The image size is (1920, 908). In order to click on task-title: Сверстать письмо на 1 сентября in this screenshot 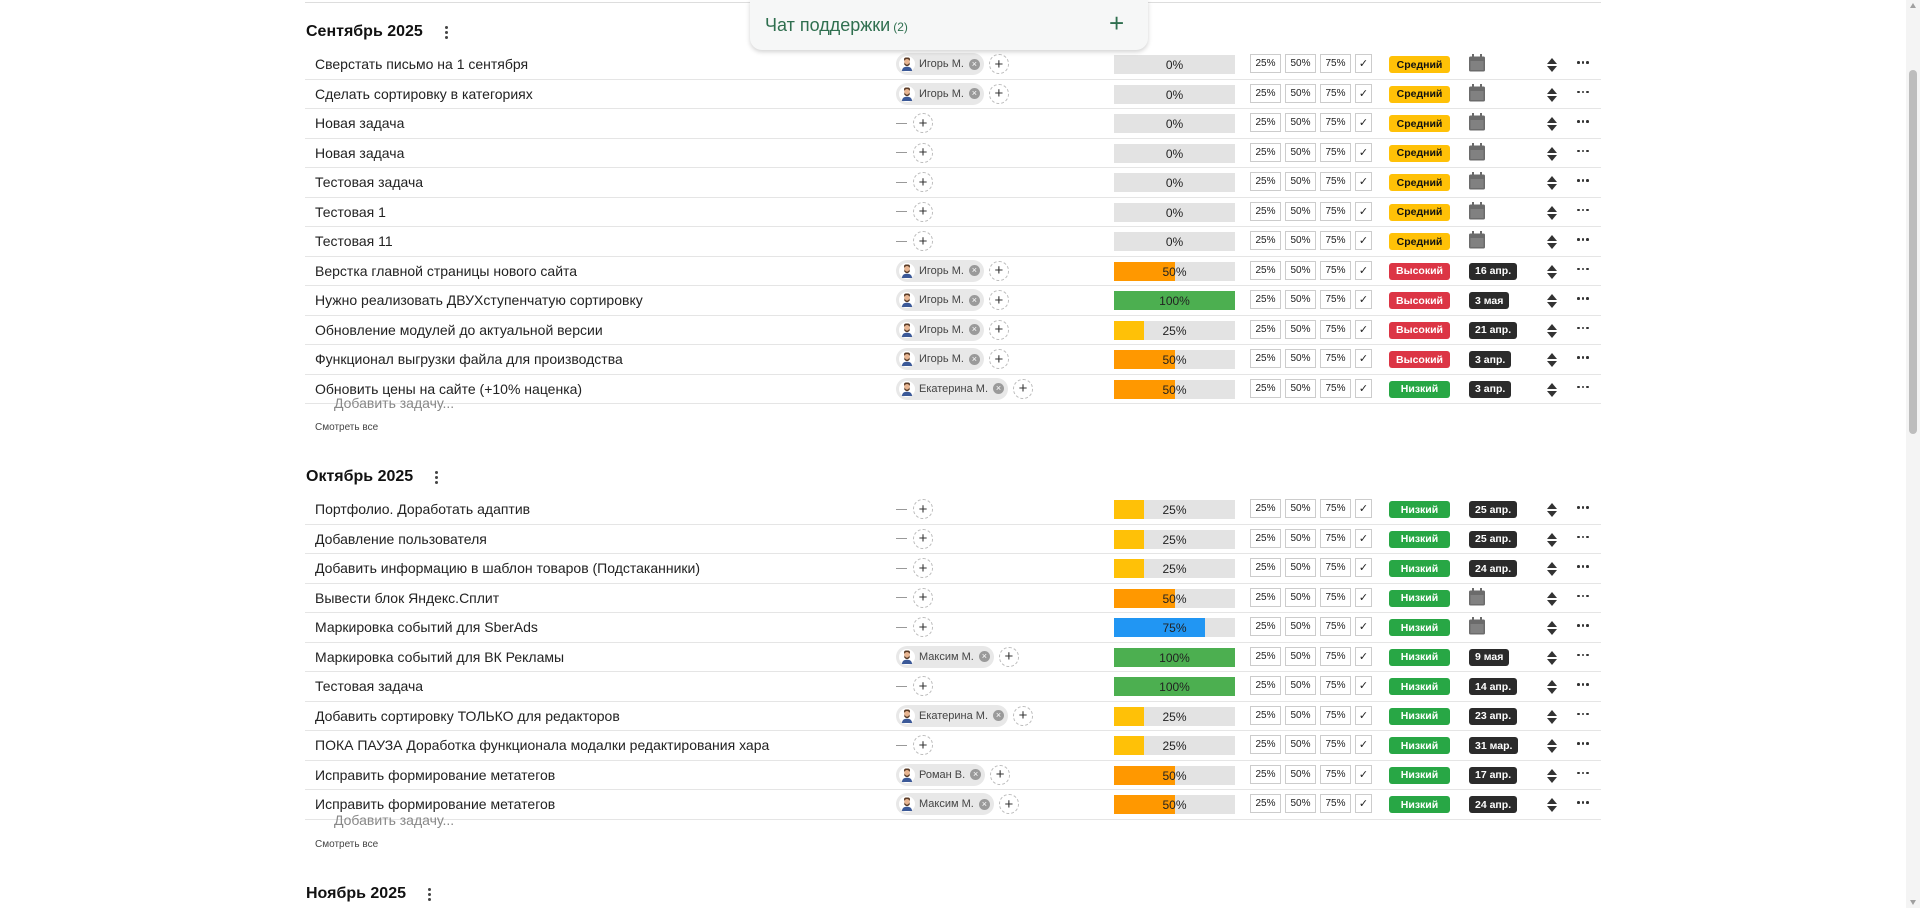, I will do `click(422, 64)`.